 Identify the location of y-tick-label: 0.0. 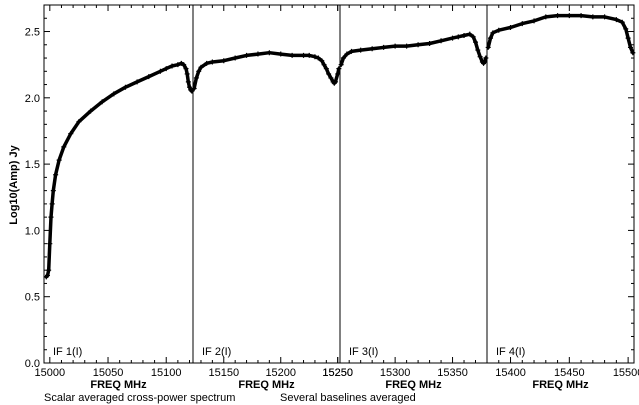
(32, 364).